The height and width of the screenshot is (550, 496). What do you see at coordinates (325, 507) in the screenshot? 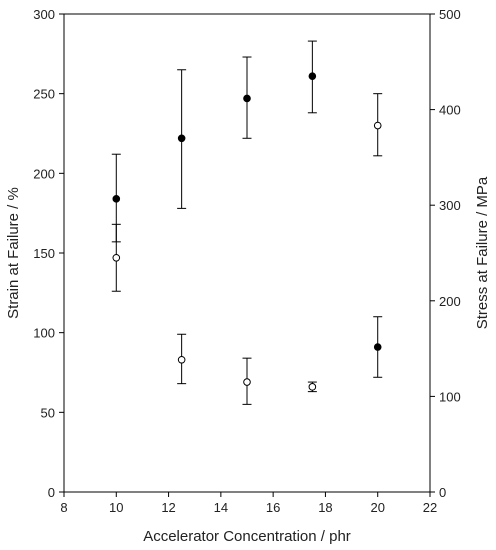
I see `x-tick-label: 18` at bounding box center [325, 507].